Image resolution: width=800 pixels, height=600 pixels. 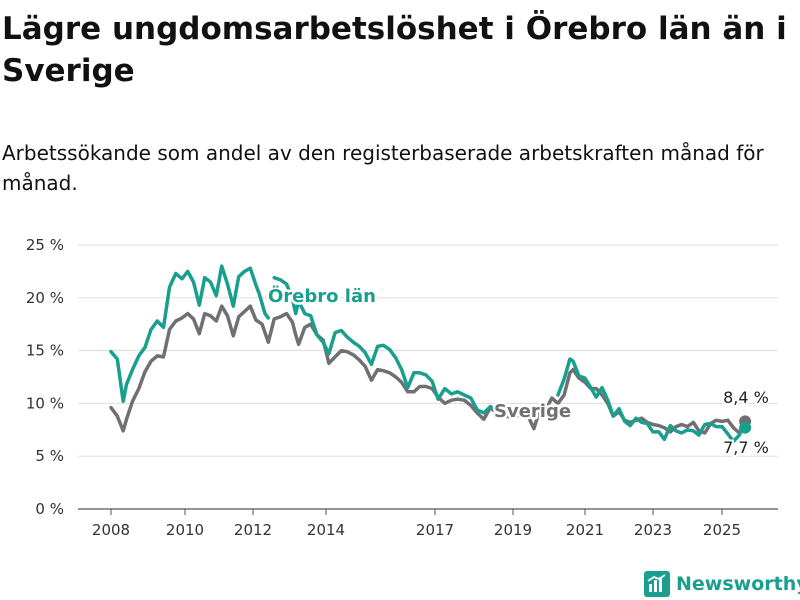 I want to click on x-tick-label: 2012, so click(x=253, y=530).